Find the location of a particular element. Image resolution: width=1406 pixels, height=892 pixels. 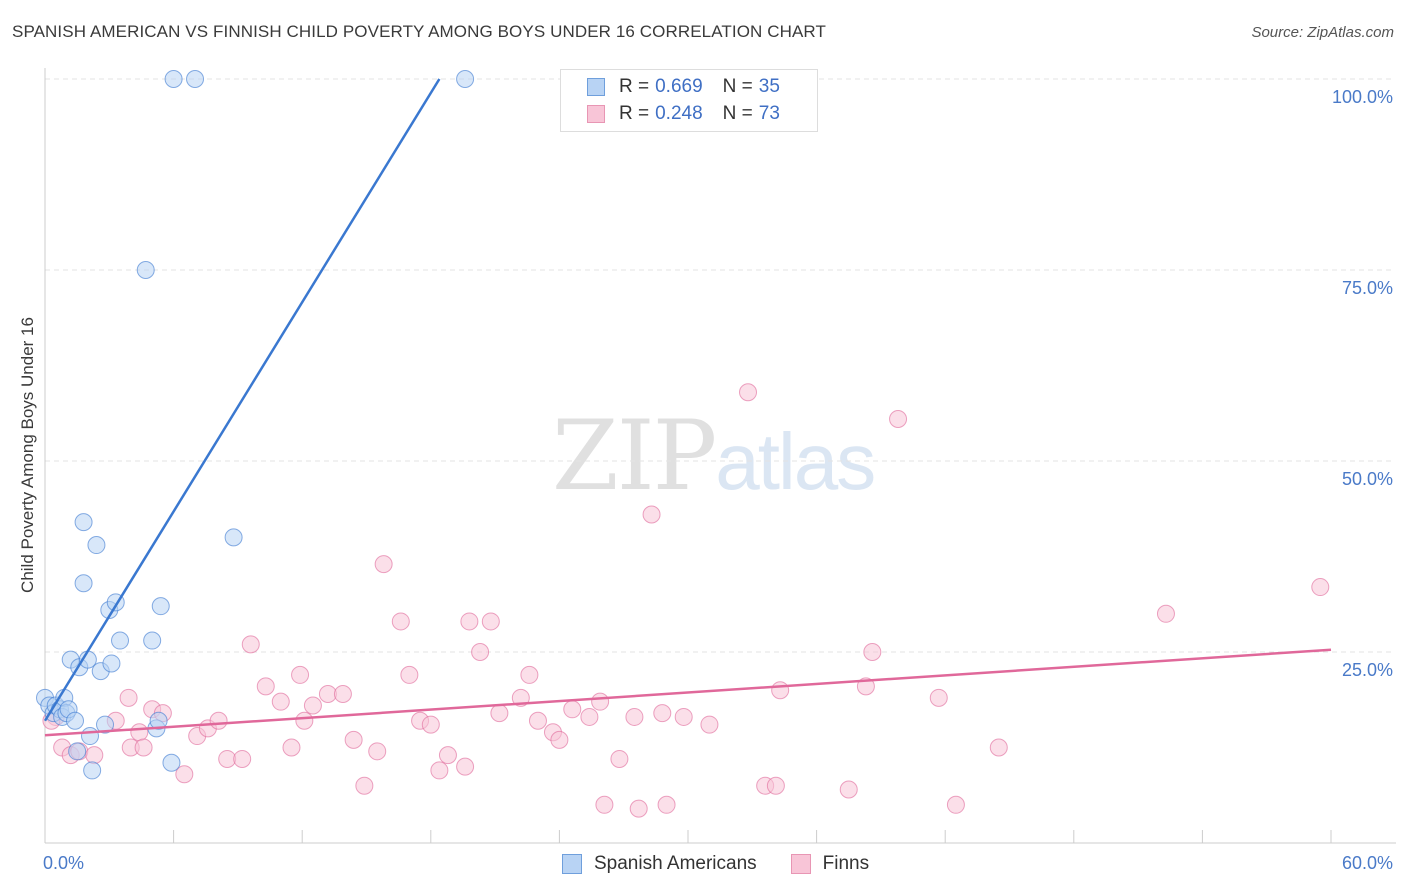

legend-row-finns: R = 0.248 N = 73 is located at coordinates (683, 114).